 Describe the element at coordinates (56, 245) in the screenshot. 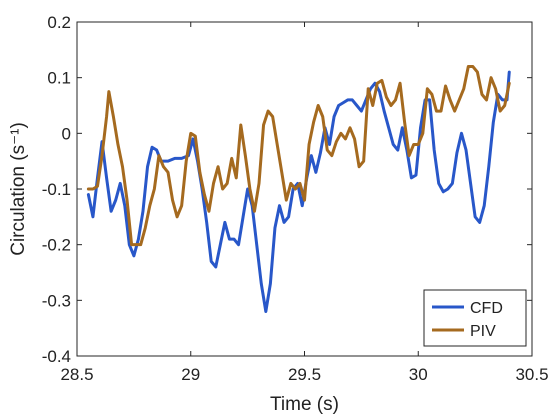

I see `y-tick-label: -0.2` at that location.